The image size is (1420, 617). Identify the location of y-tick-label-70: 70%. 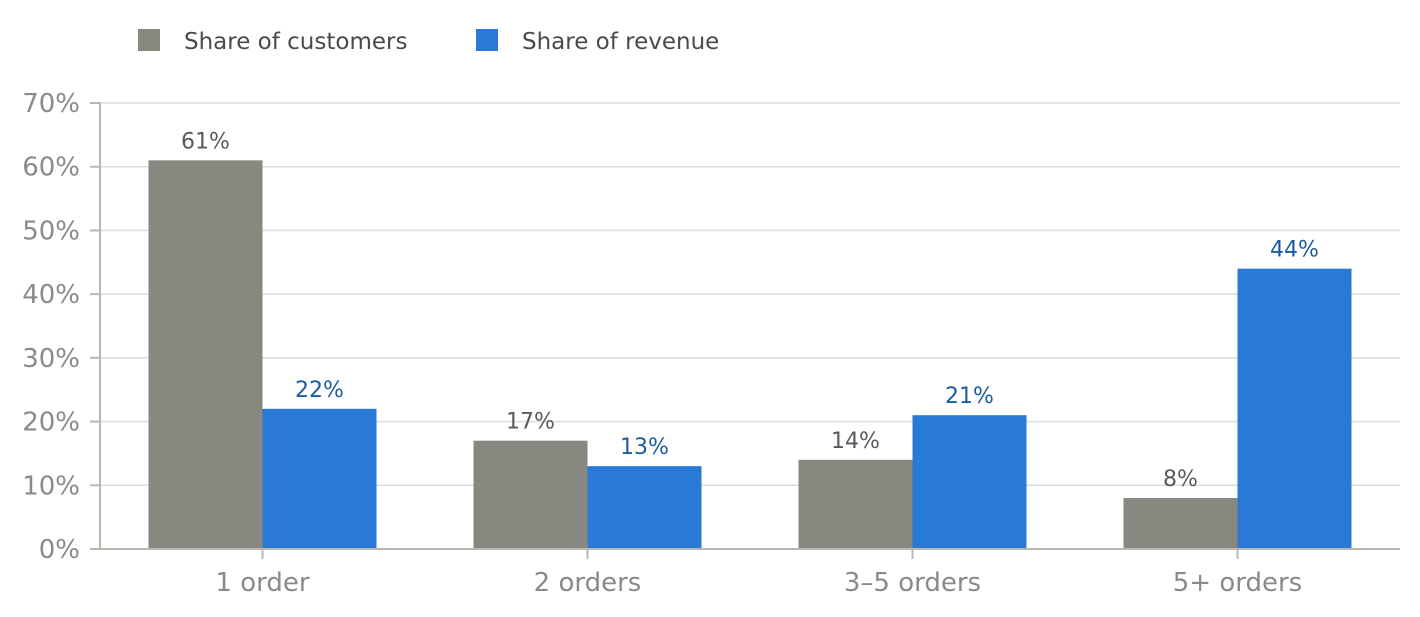
(51, 104).